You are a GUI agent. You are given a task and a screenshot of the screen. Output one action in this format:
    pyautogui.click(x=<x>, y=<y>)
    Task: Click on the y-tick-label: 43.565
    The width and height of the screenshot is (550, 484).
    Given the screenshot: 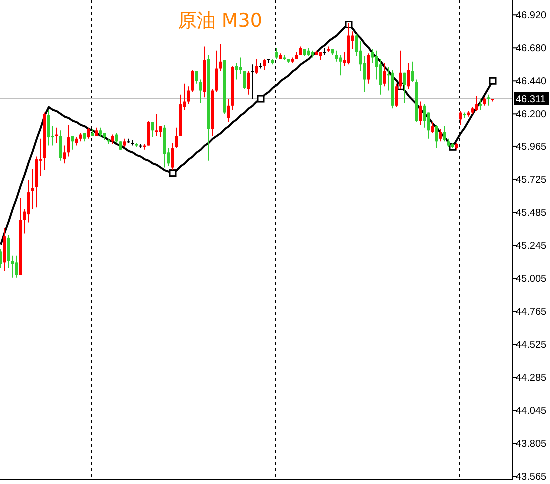 What is the action you would take?
    pyautogui.click(x=532, y=478)
    